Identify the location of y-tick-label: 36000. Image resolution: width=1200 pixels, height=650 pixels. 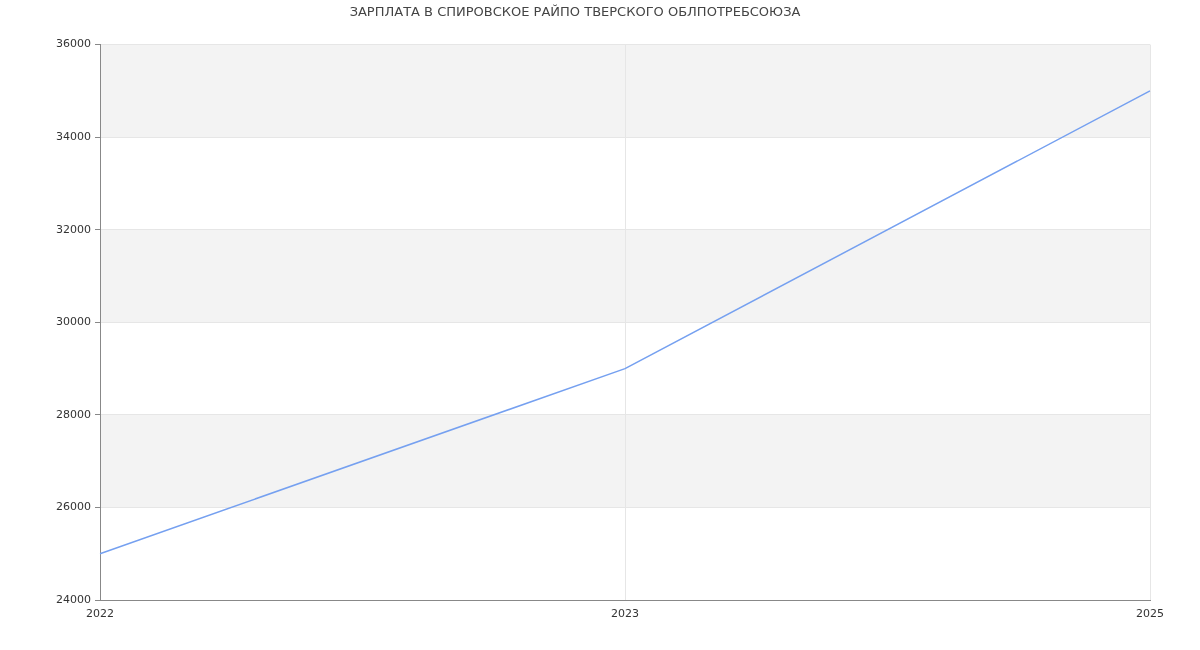
(73, 44).